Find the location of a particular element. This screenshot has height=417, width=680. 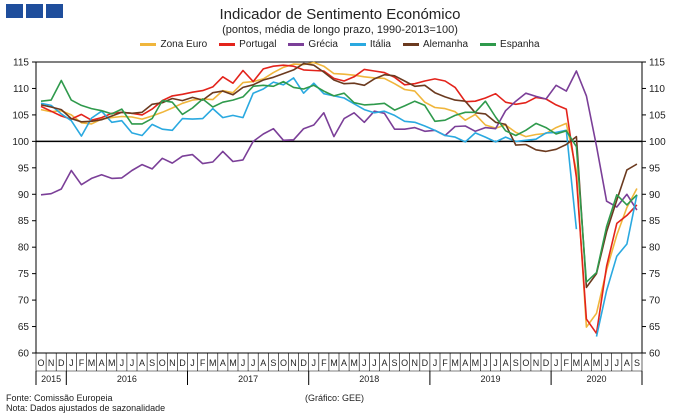

legend-label: Zona Euro is located at coordinates (184, 44).